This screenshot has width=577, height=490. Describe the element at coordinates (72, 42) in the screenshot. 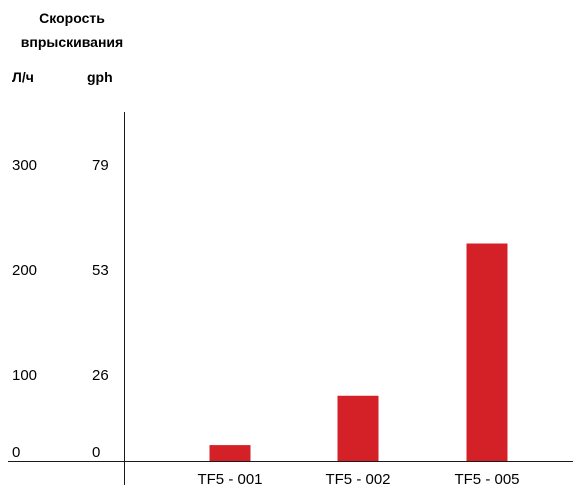

I see `chart-title-line-2: впрыскивания` at that location.